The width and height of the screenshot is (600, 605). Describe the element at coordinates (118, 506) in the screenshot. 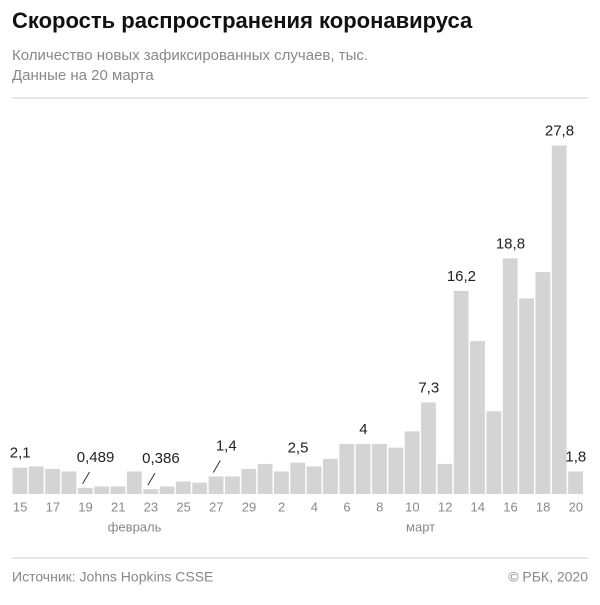

I see `x-tick-label: 21` at that location.